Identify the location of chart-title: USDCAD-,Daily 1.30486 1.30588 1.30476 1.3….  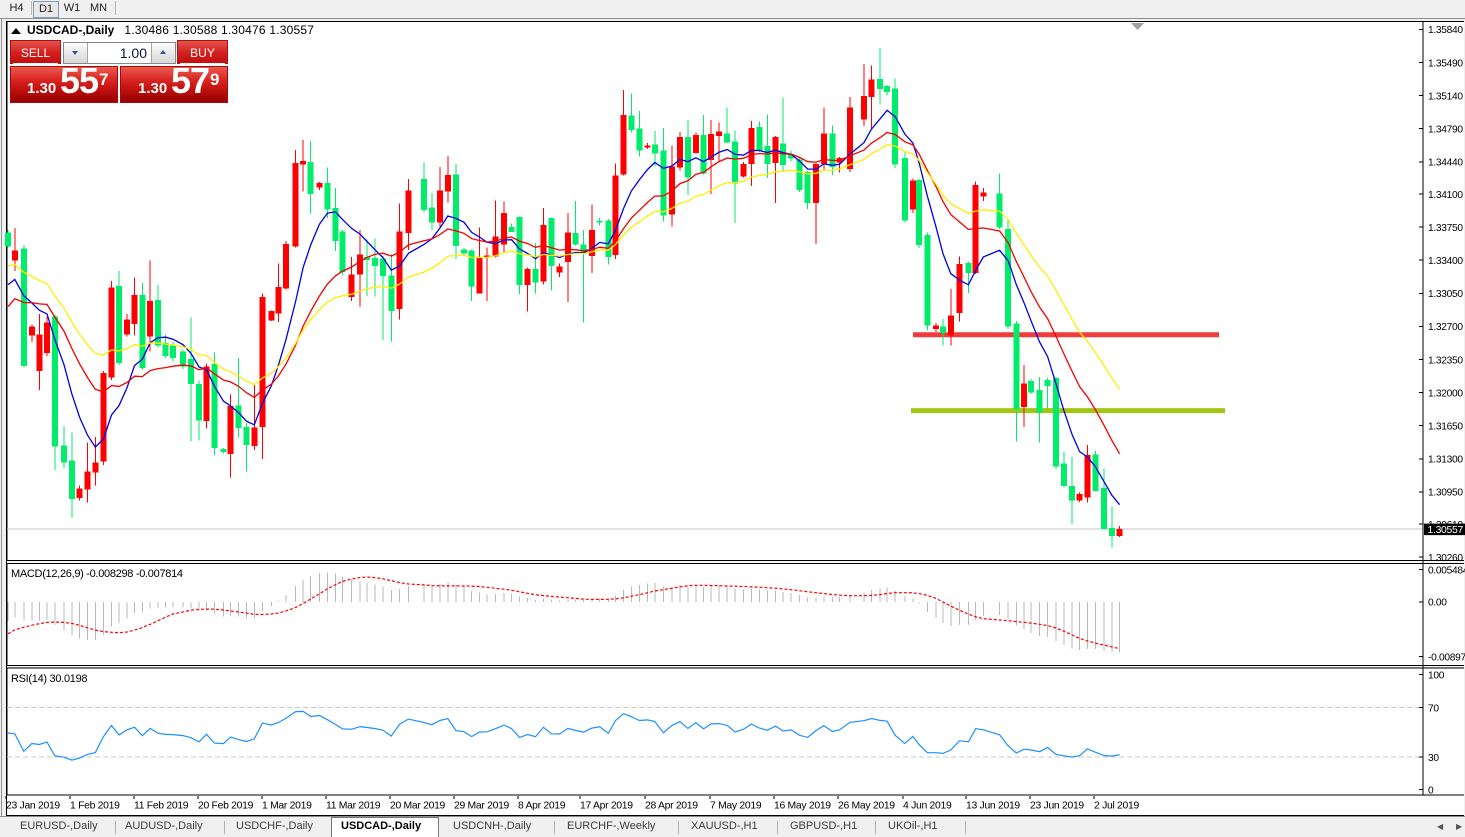
(162, 30).